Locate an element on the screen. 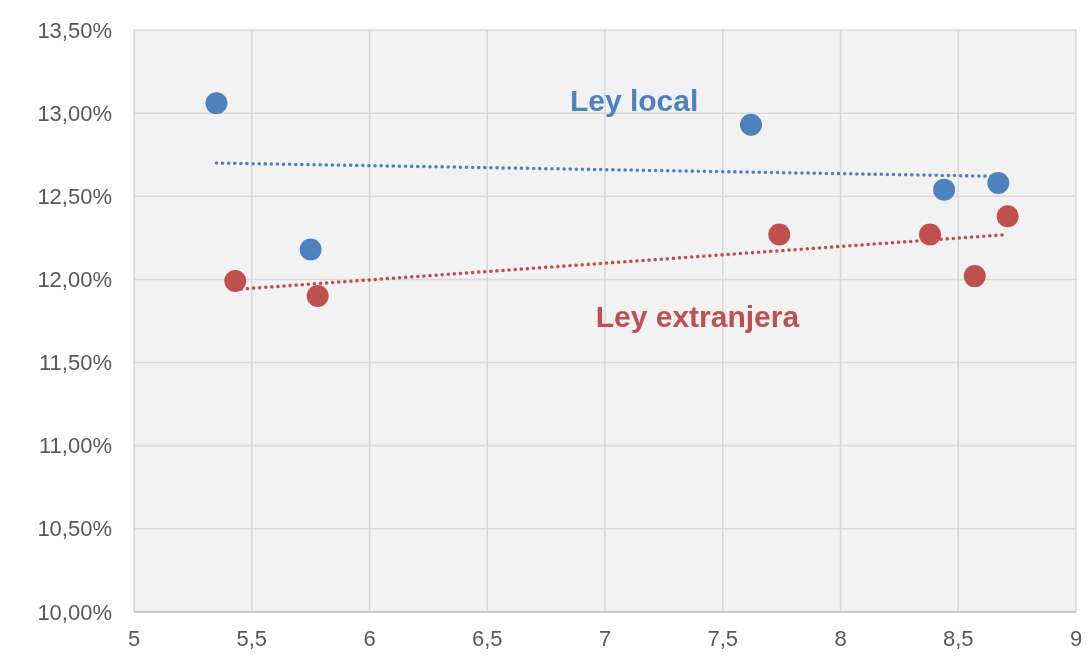 The width and height of the screenshot is (1088, 665). x-tick-label: 5 is located at coordinates (134, 638).